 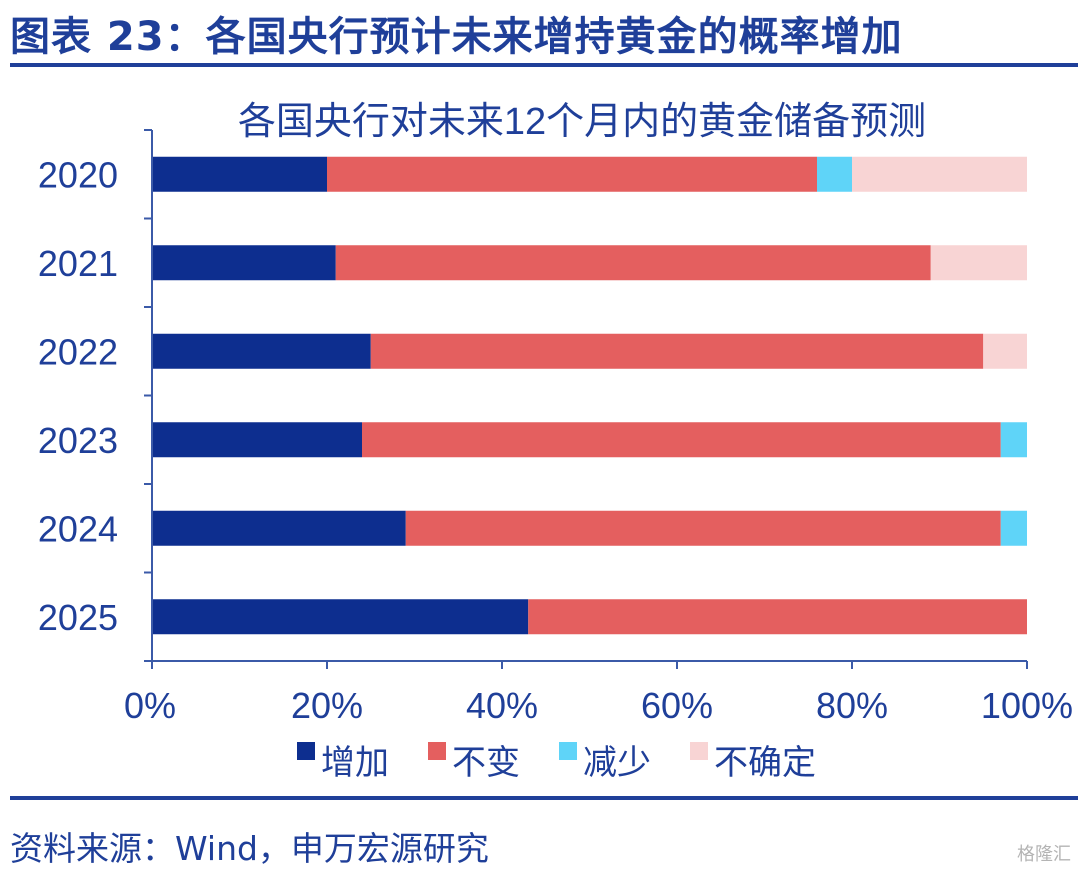 I want to click on x-tick-label: 80%, so click(x=852, y=705).